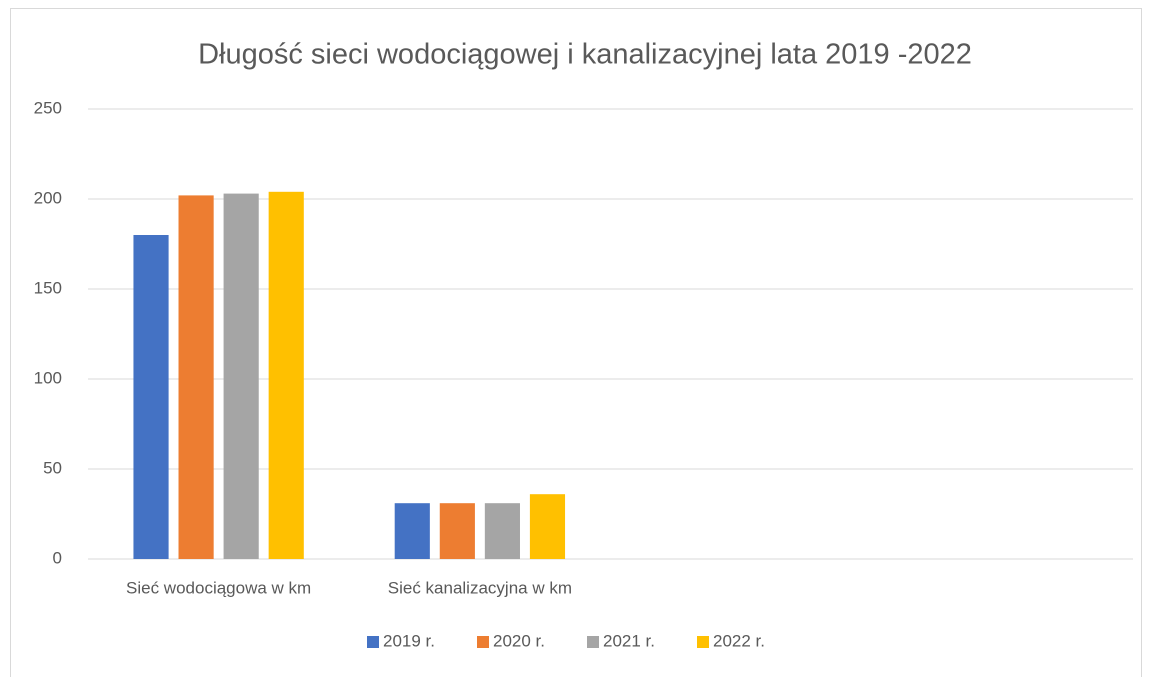 This screenshot has width=1151, height=677. Describe the element at coordinates (52, 467) in the screenshot. I see `y-tick-label: 50` at that location.